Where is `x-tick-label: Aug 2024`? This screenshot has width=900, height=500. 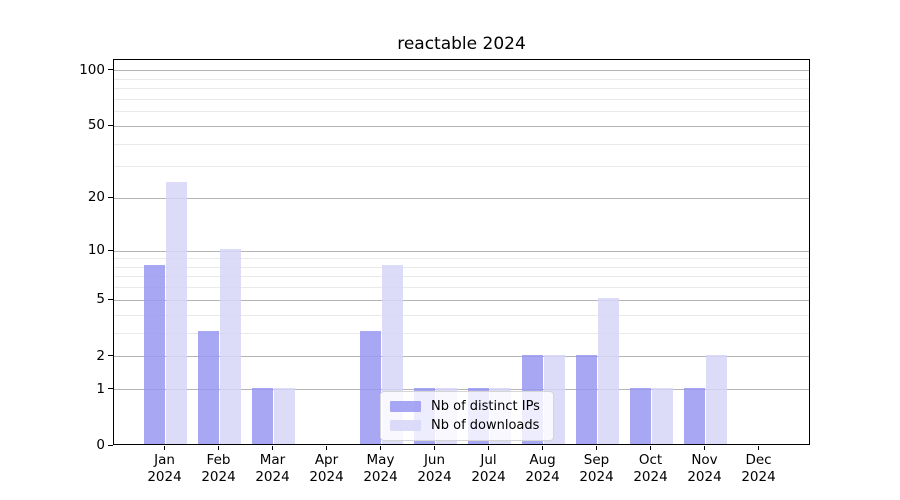
x-tick-label: Aug 2024 is located at coordinates (542, 468).